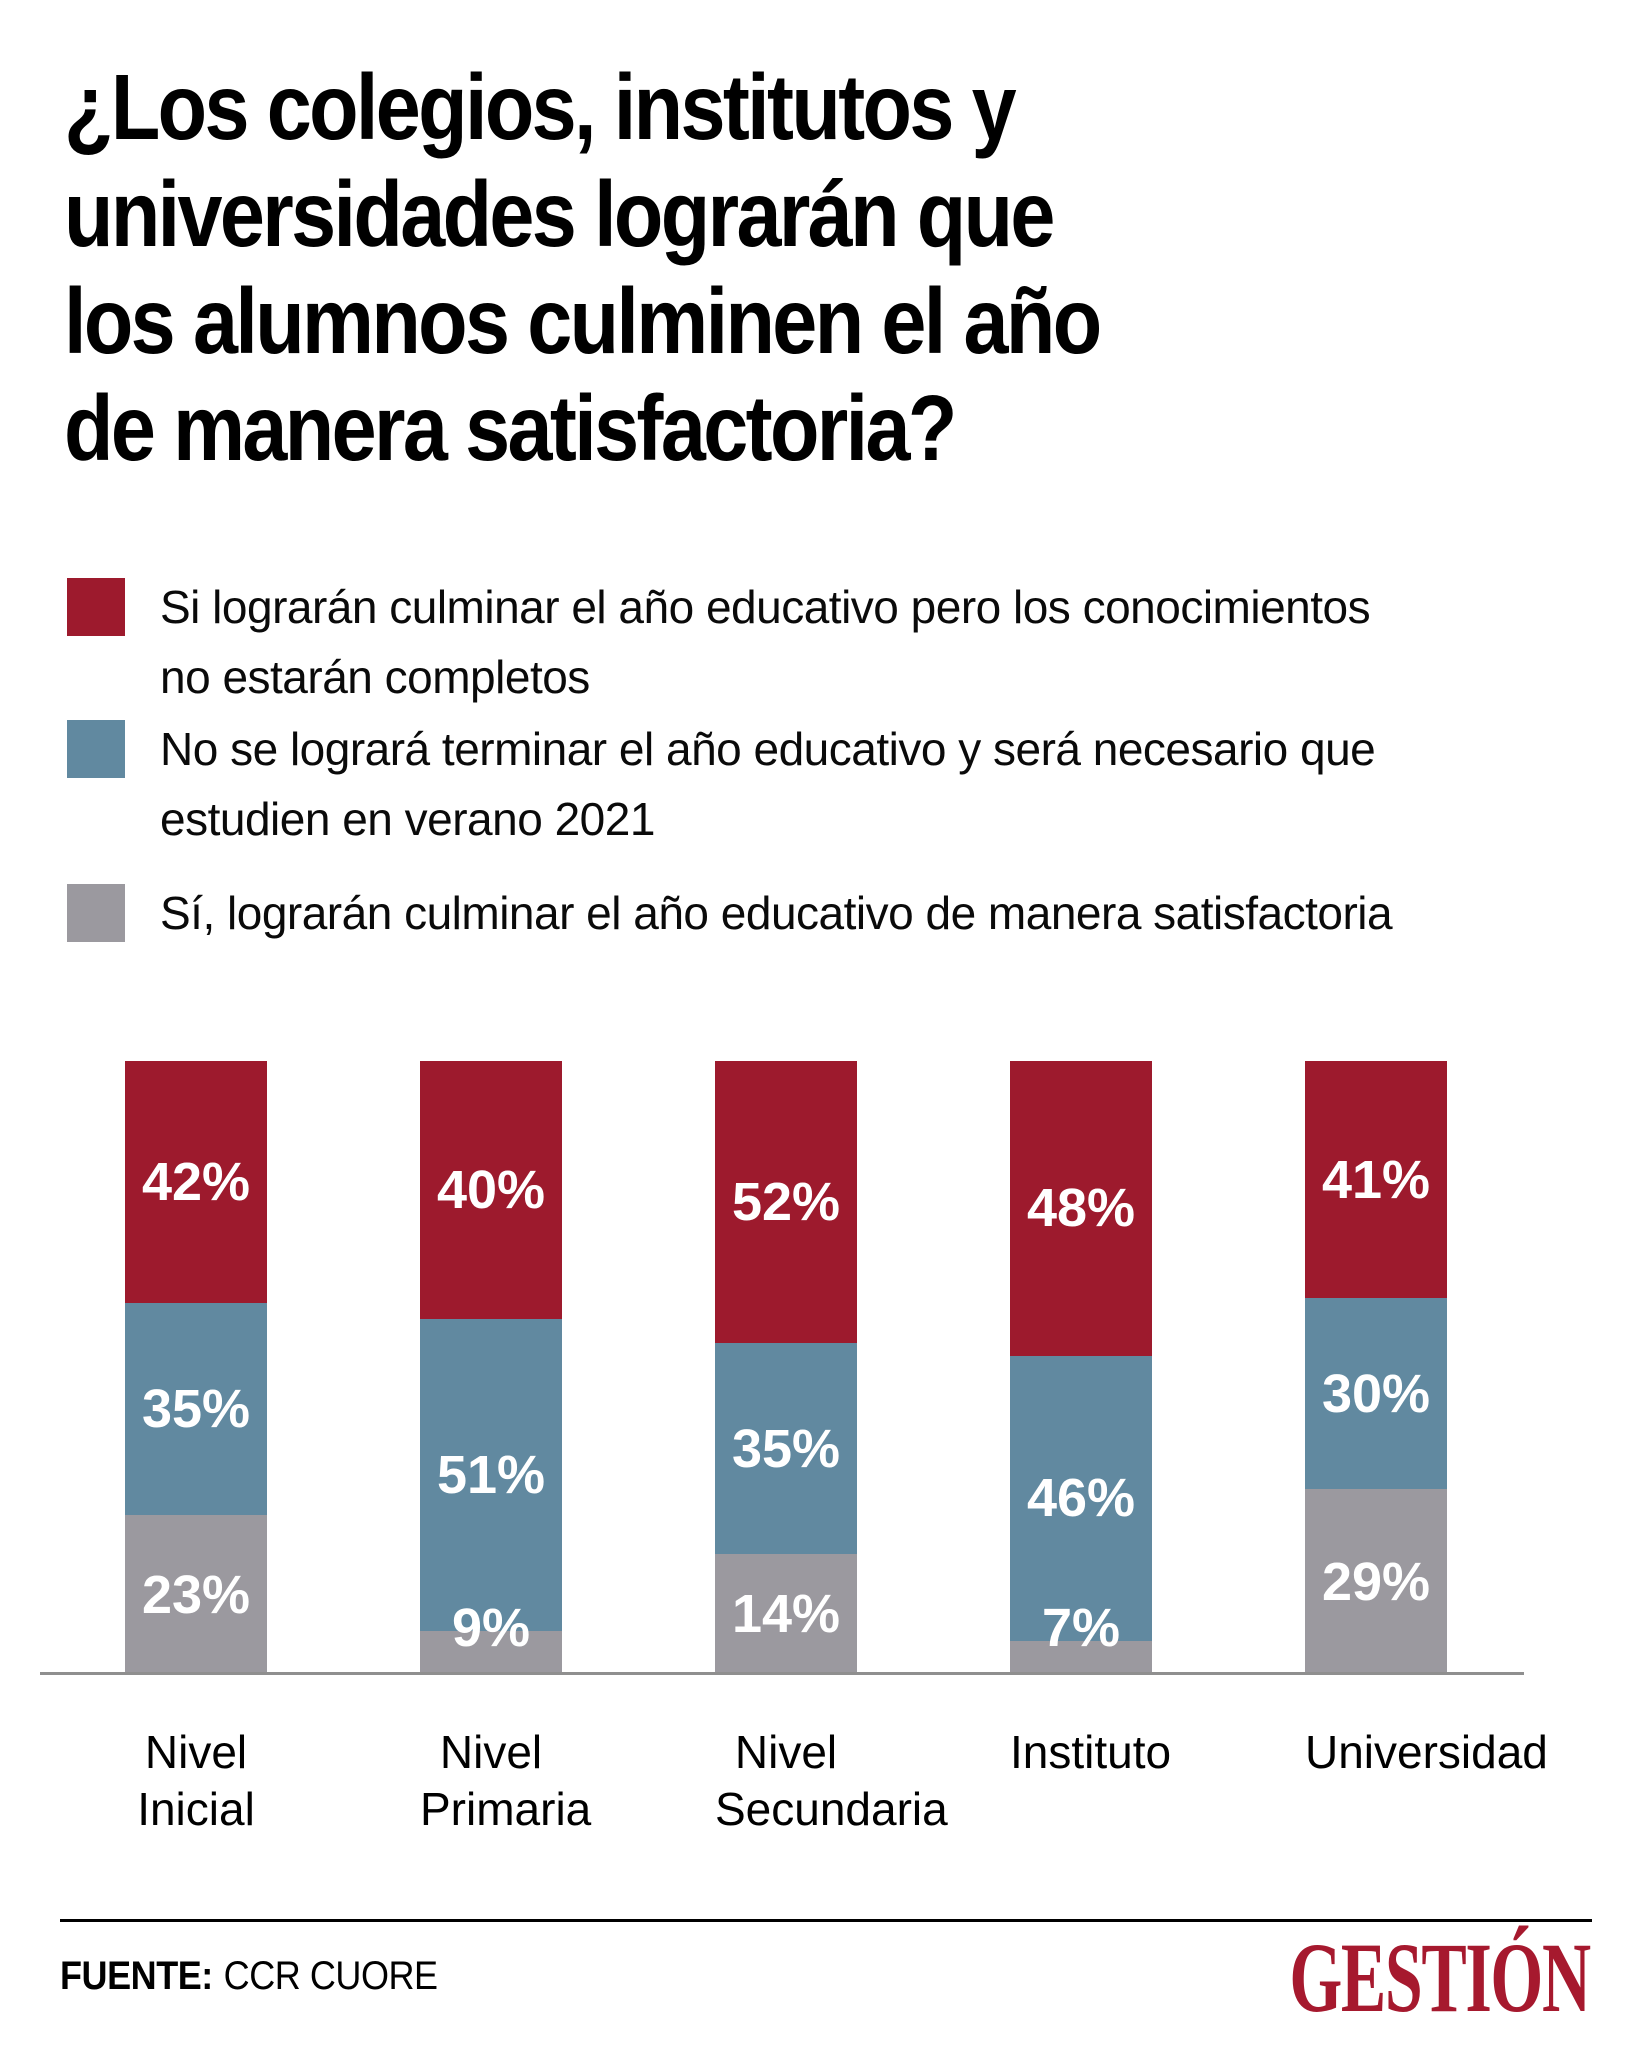  Describe the element at coordinates (540, 107) in the screenshot. I see `title-line: ¿Los colegios, institutos y` at that location.